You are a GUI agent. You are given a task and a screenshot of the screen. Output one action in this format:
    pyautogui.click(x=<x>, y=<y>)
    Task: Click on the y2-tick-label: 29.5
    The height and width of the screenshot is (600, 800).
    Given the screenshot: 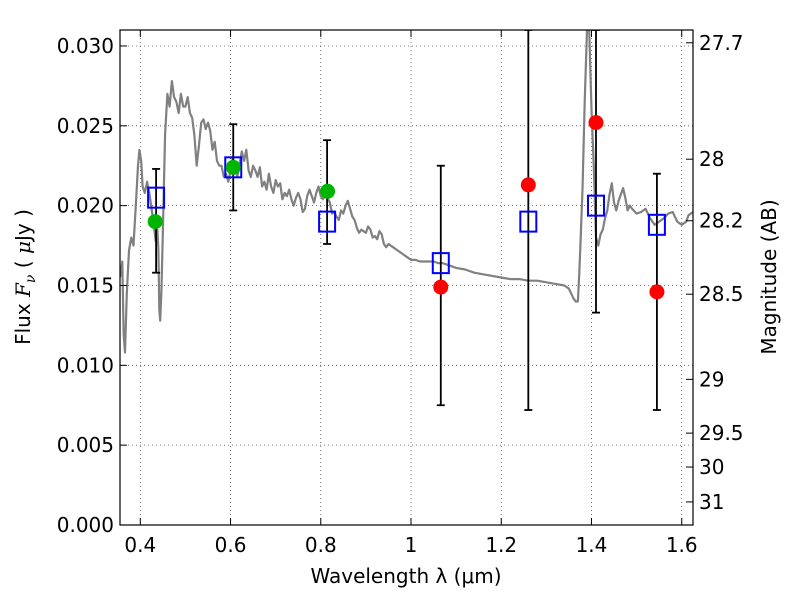 What is the action you would take?
    pyautogui.click(x=721, y=433)
    